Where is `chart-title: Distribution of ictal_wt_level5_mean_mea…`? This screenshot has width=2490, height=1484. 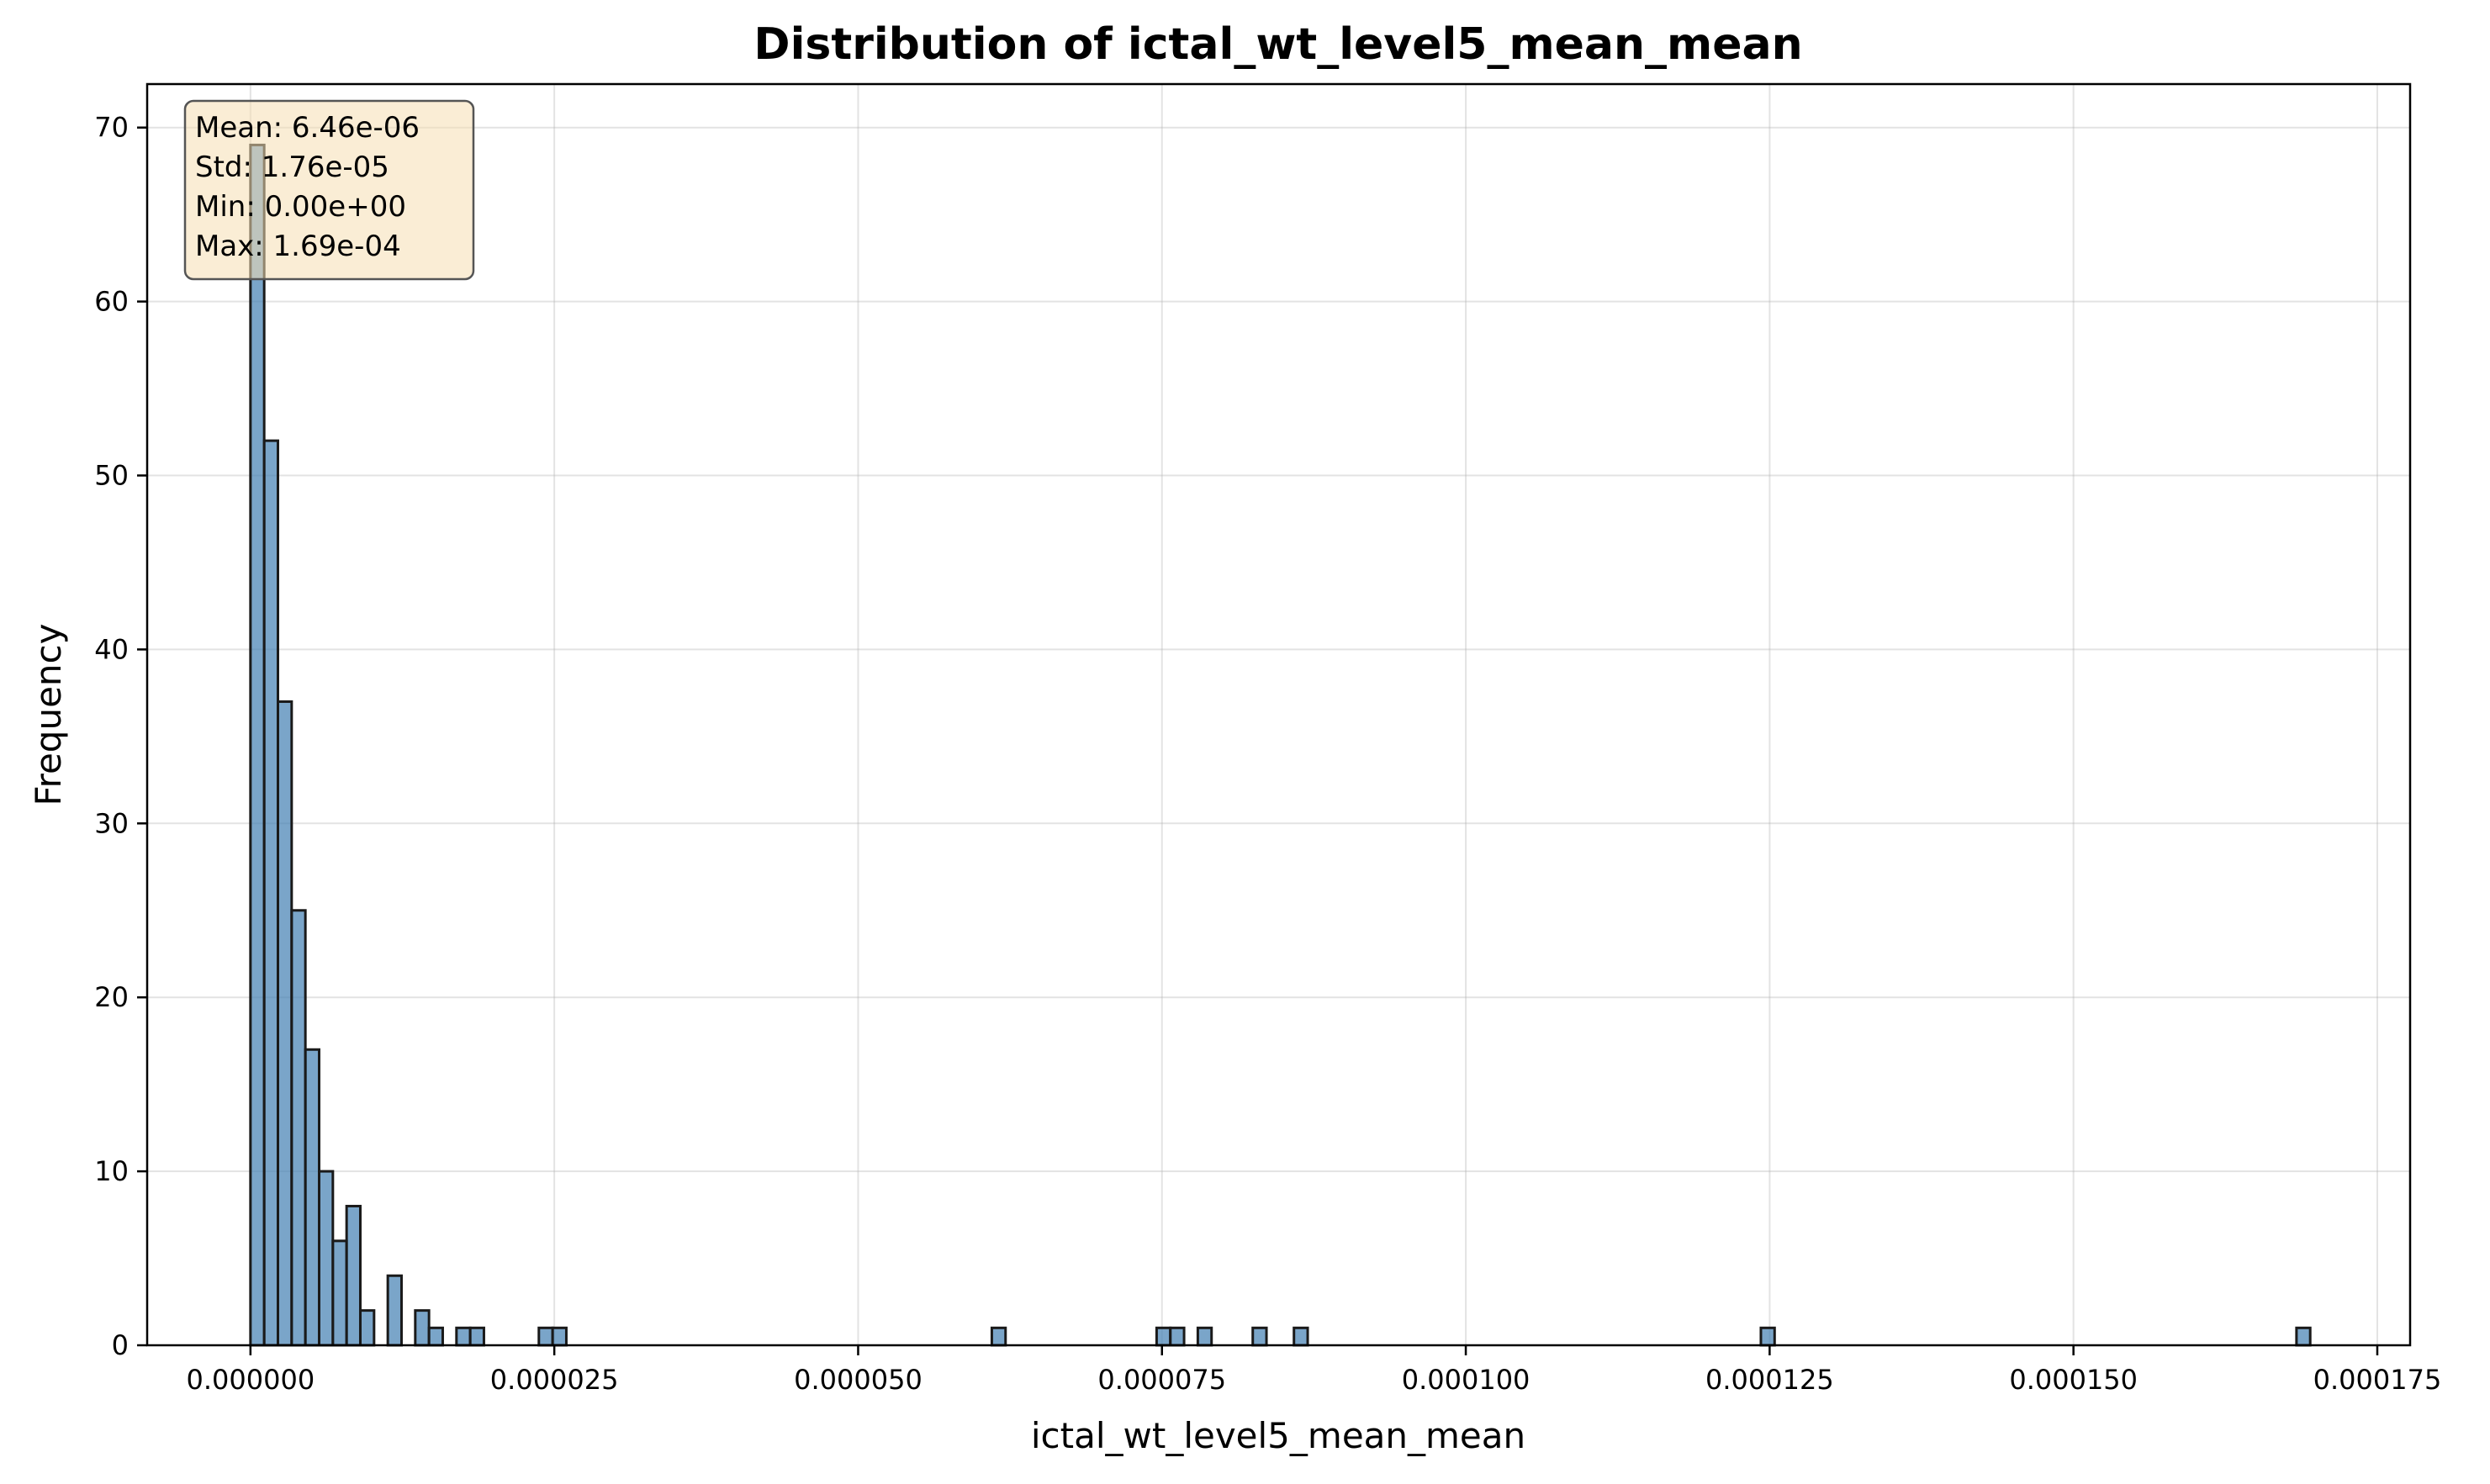 chart-title: Distribution of ictal_wt_level5_mean_mea… is located at coordinates (1277, 44).